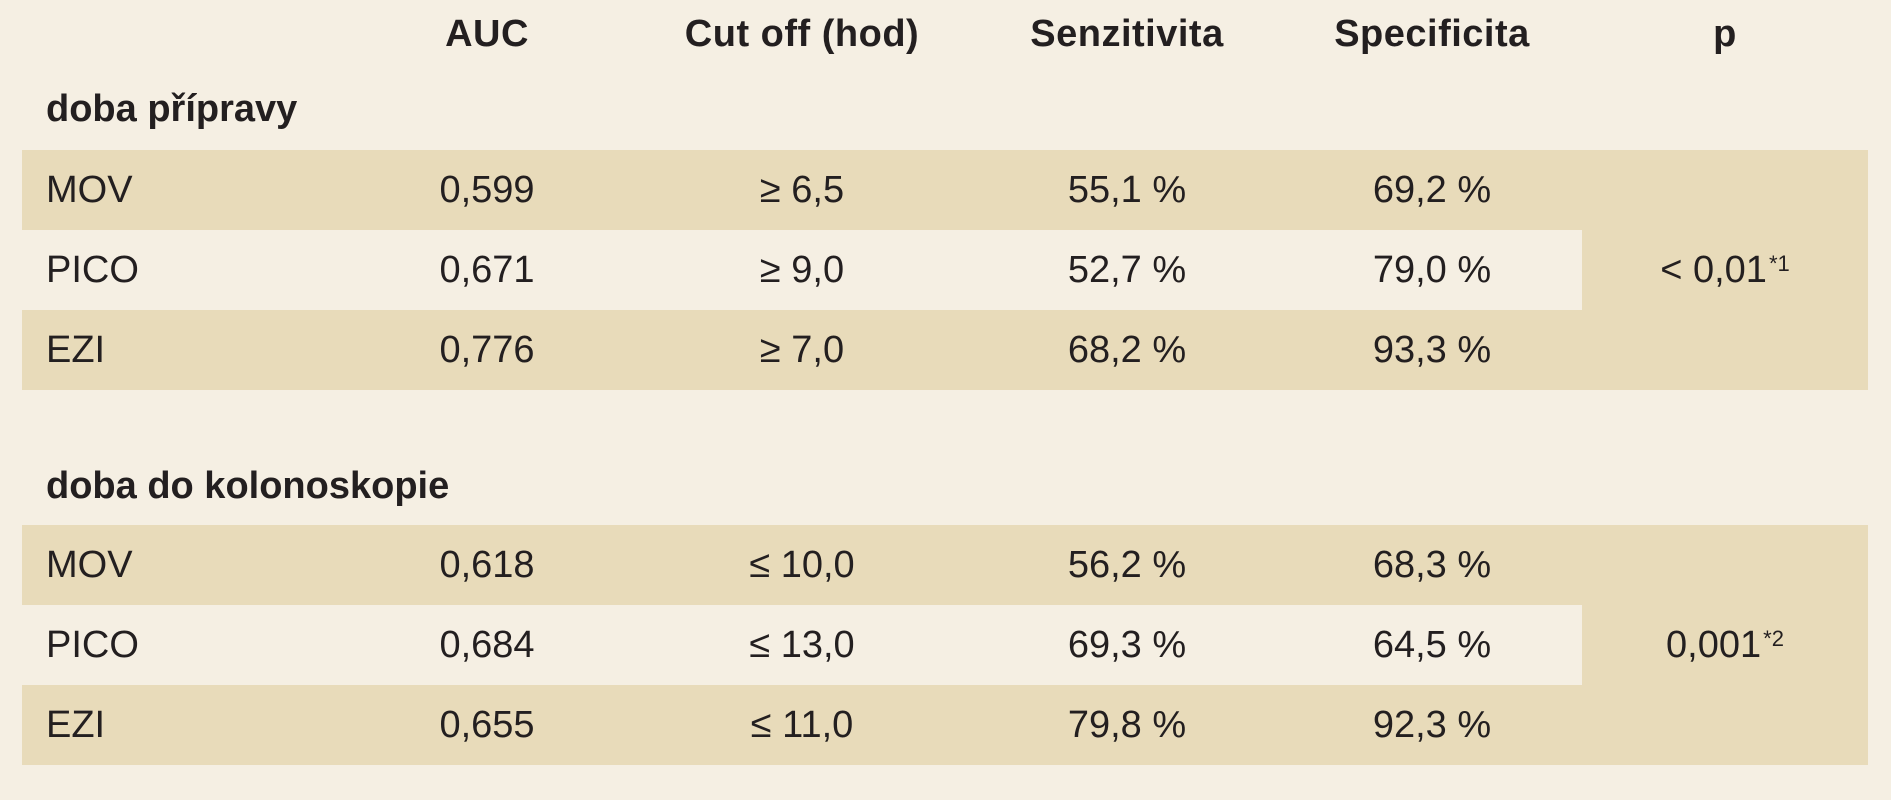 This screenshot has height=800, width=1891. What do you see at coordinates (1779, 263) in the screenshot?
I see `p-value-note: *1` at bounding box center [1779, 263].